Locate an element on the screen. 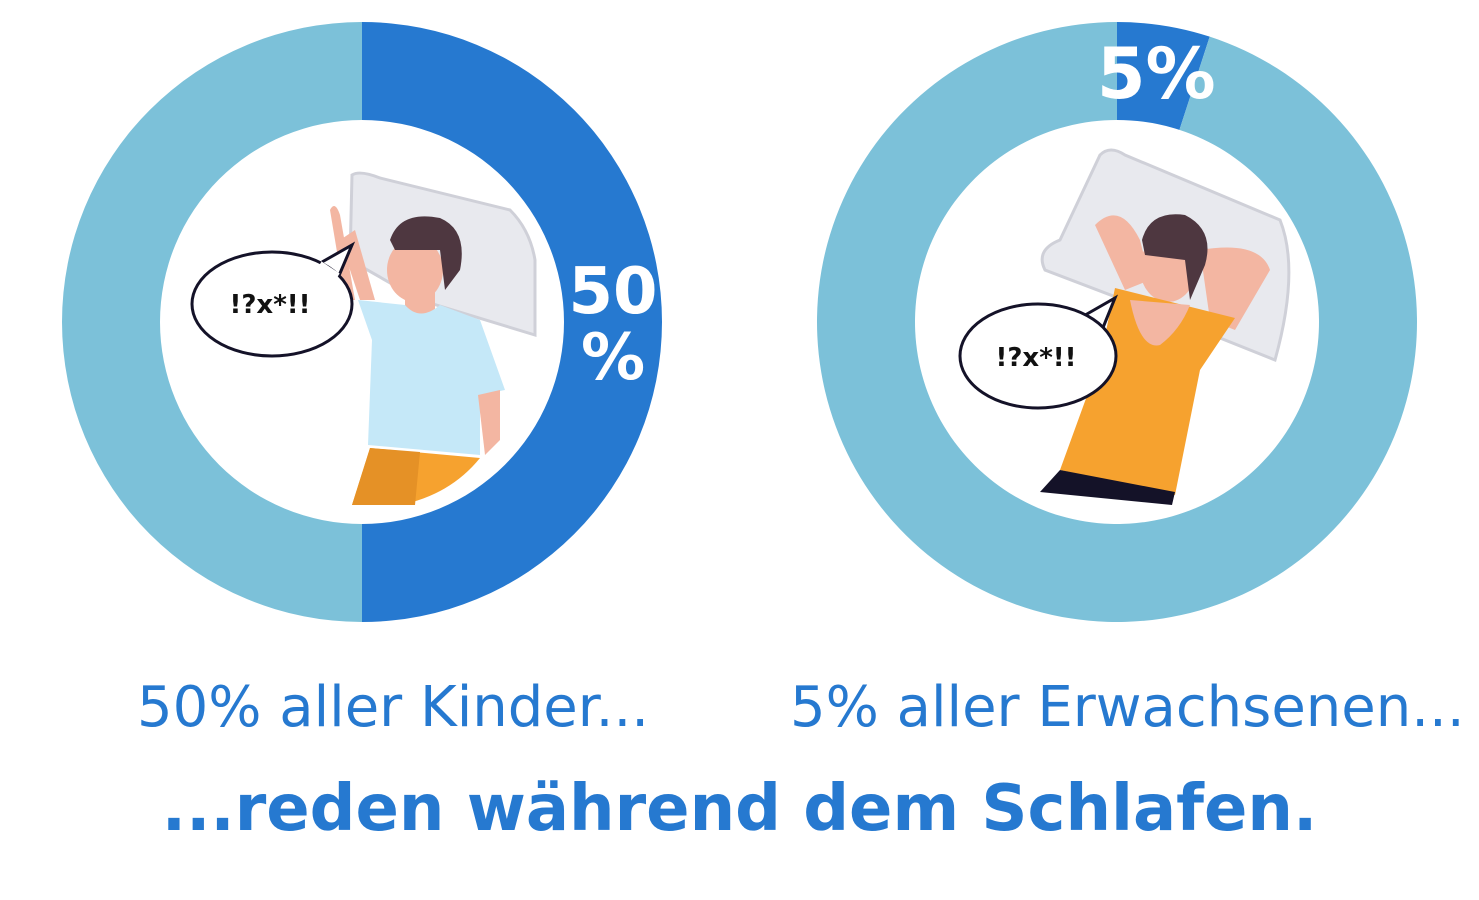  speech-bubble-adult: !?x*!! is located at coordinates (1038, 352).